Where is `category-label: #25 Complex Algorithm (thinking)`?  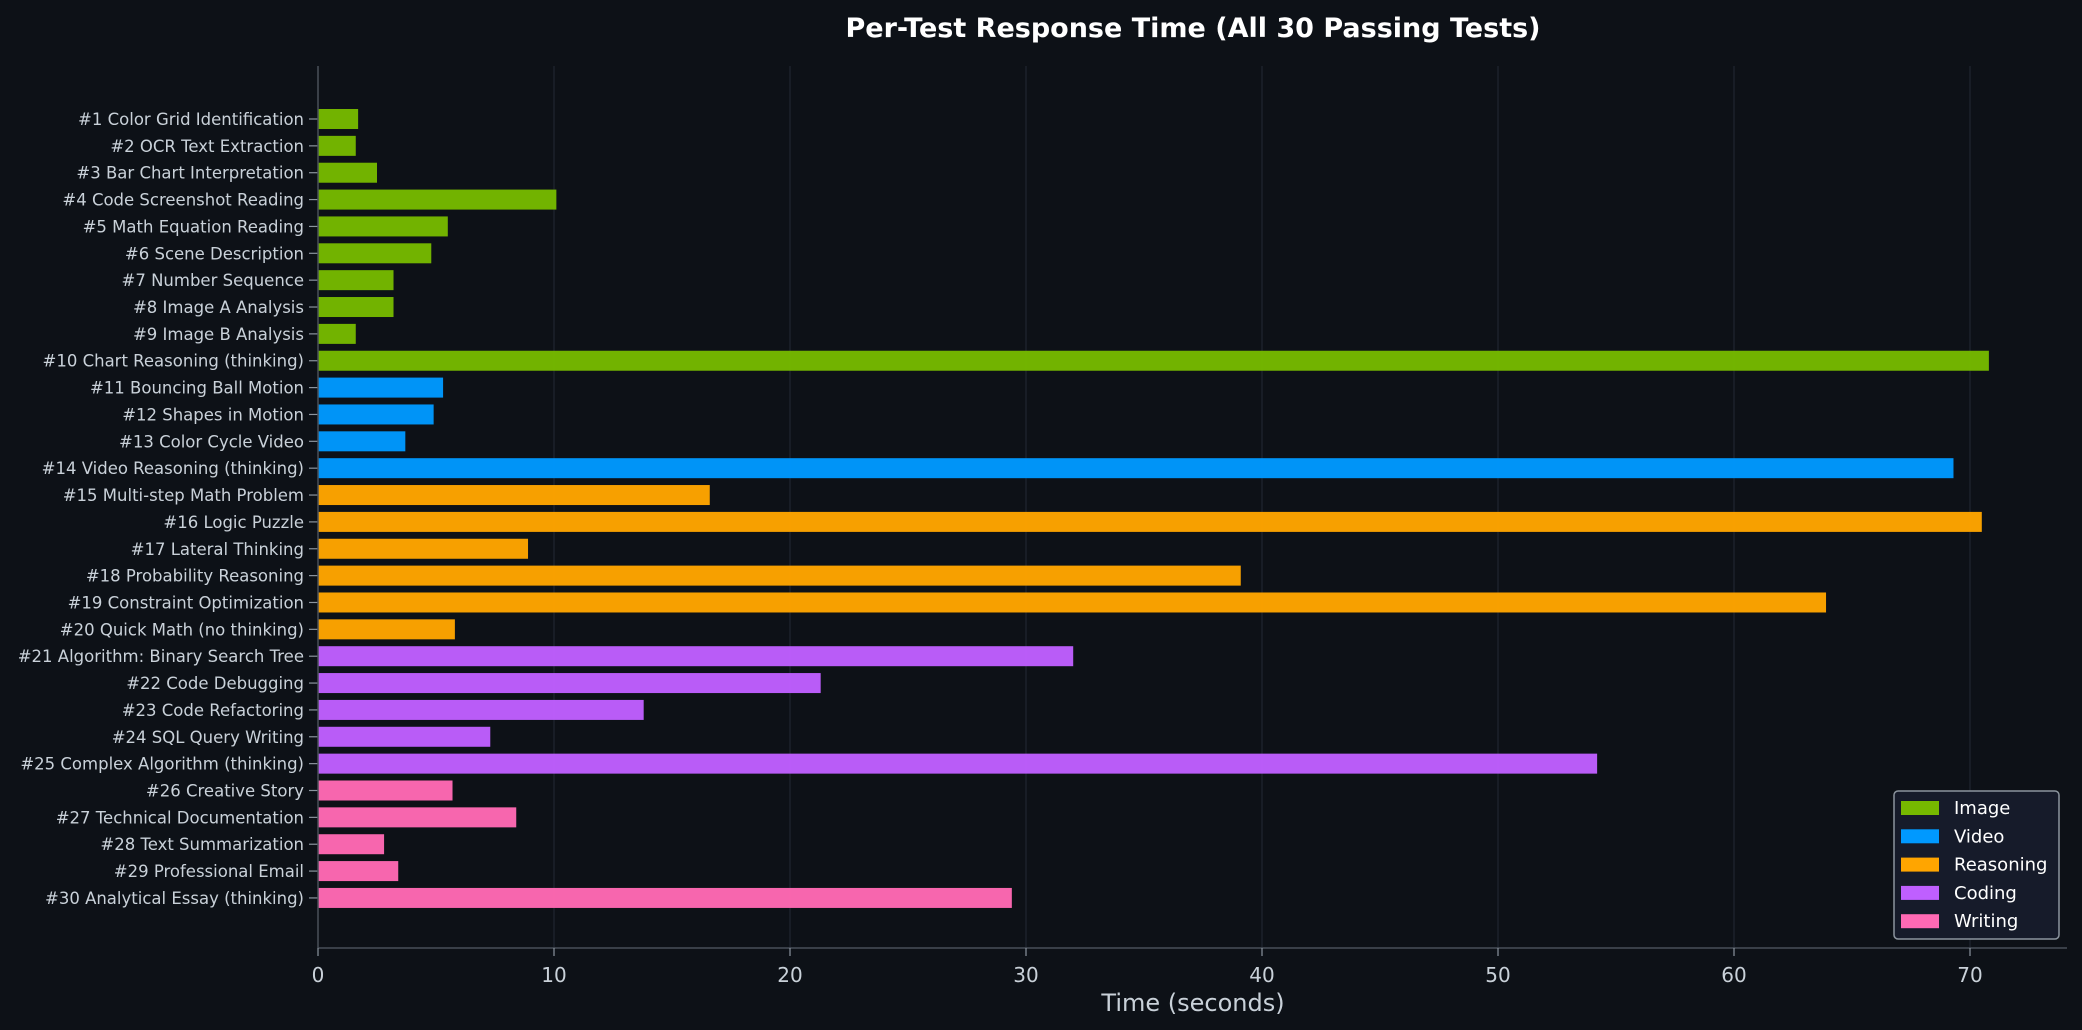
category-label: #25 Complex Algorithm (thinking) is located at coordinates (162, 764).